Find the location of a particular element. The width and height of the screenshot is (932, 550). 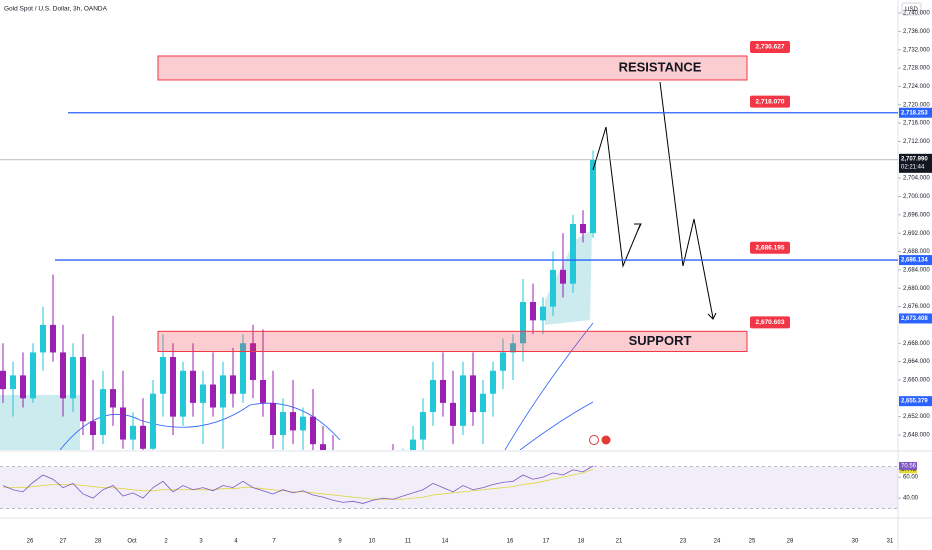

x-tick-label: 31 is located at coordinates (890, 542).